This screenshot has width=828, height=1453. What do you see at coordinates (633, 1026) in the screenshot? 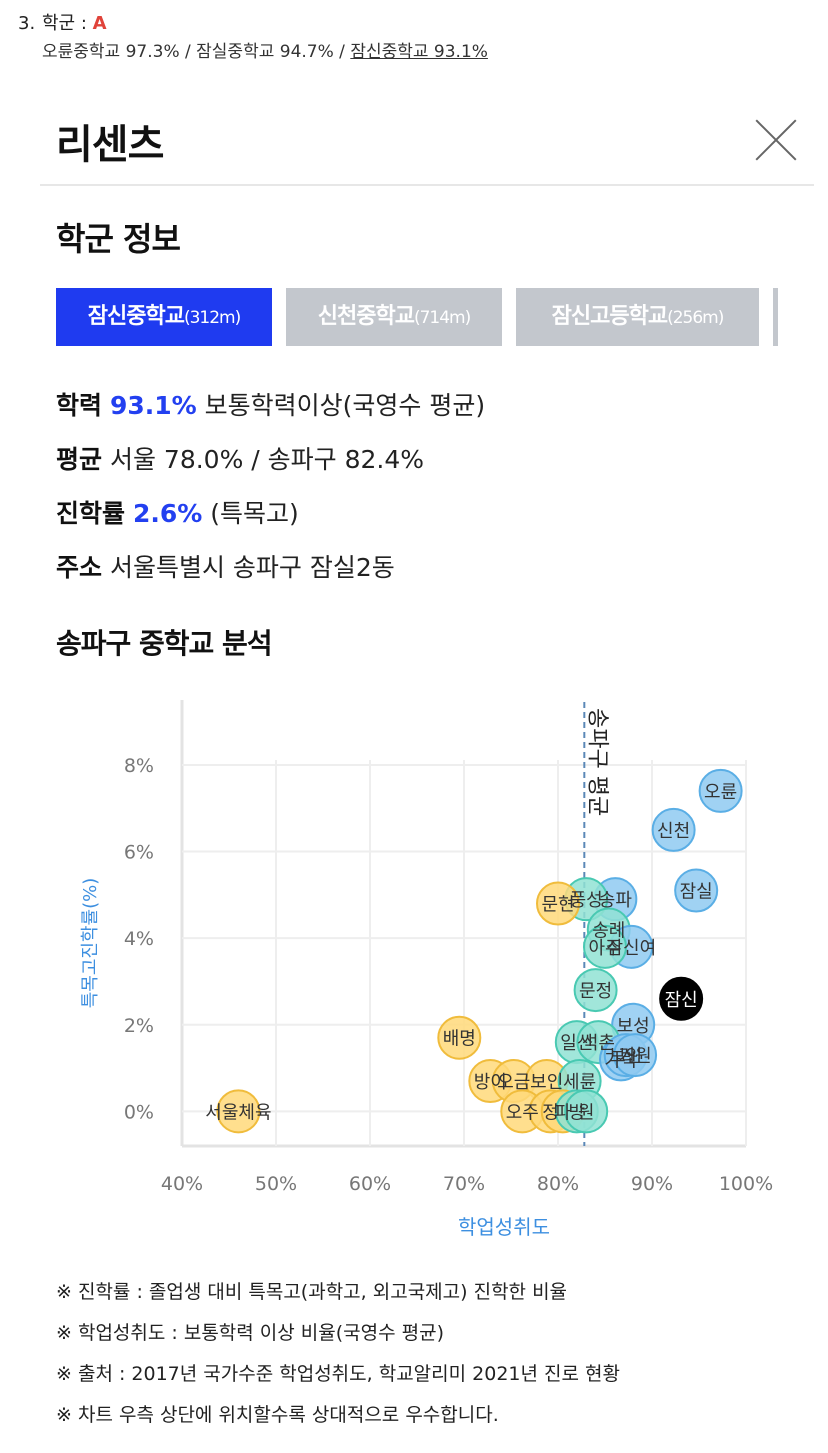
I see `point-label: 보성` at bounding box center [633, 1026].